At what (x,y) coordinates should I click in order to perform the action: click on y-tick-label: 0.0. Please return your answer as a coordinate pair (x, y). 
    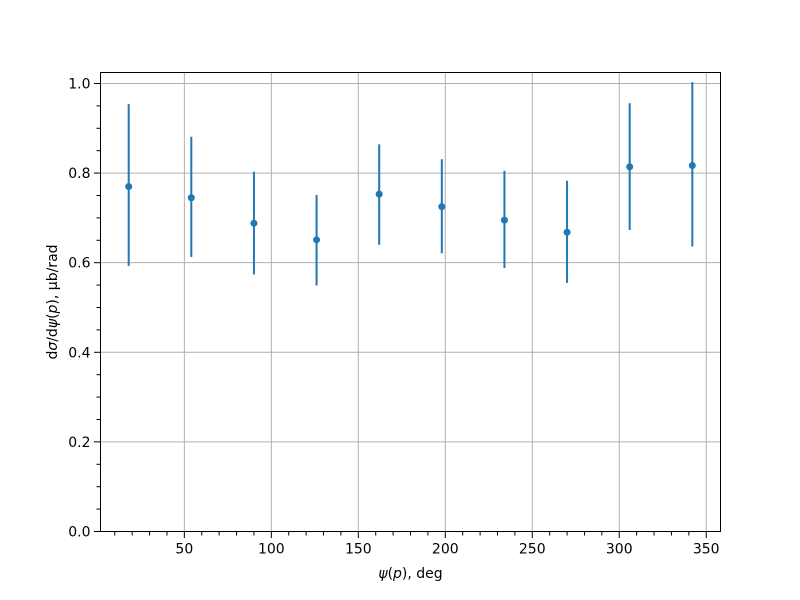
    Looking at the image, I should click on (79, 533).